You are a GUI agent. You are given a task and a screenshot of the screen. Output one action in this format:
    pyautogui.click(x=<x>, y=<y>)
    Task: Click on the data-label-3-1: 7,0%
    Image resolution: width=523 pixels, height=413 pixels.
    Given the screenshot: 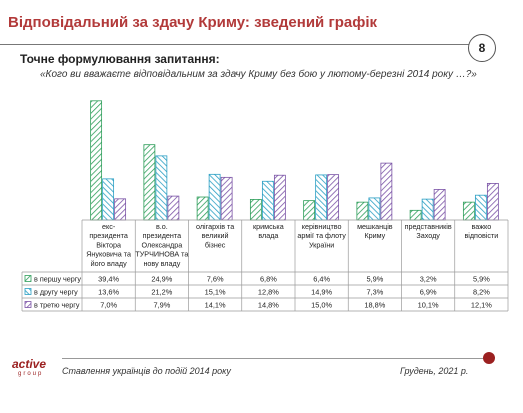 What is the action you would take?
    pyautogui.click(x=108, y=305)
    